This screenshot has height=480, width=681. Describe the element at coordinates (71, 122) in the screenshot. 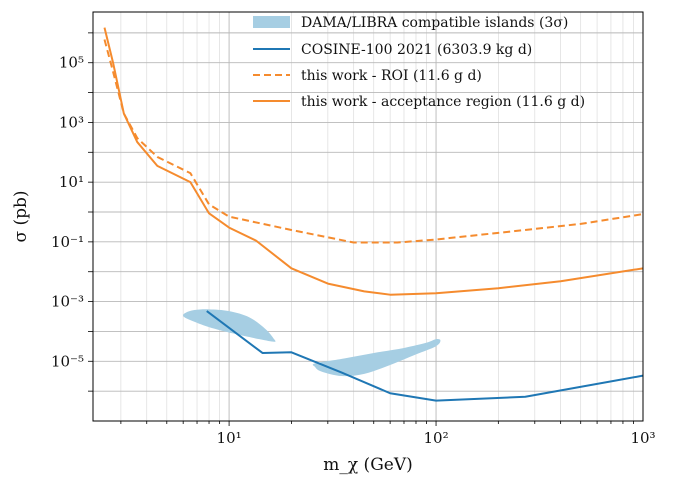

I see `y-tick-label: 10³` at that location.